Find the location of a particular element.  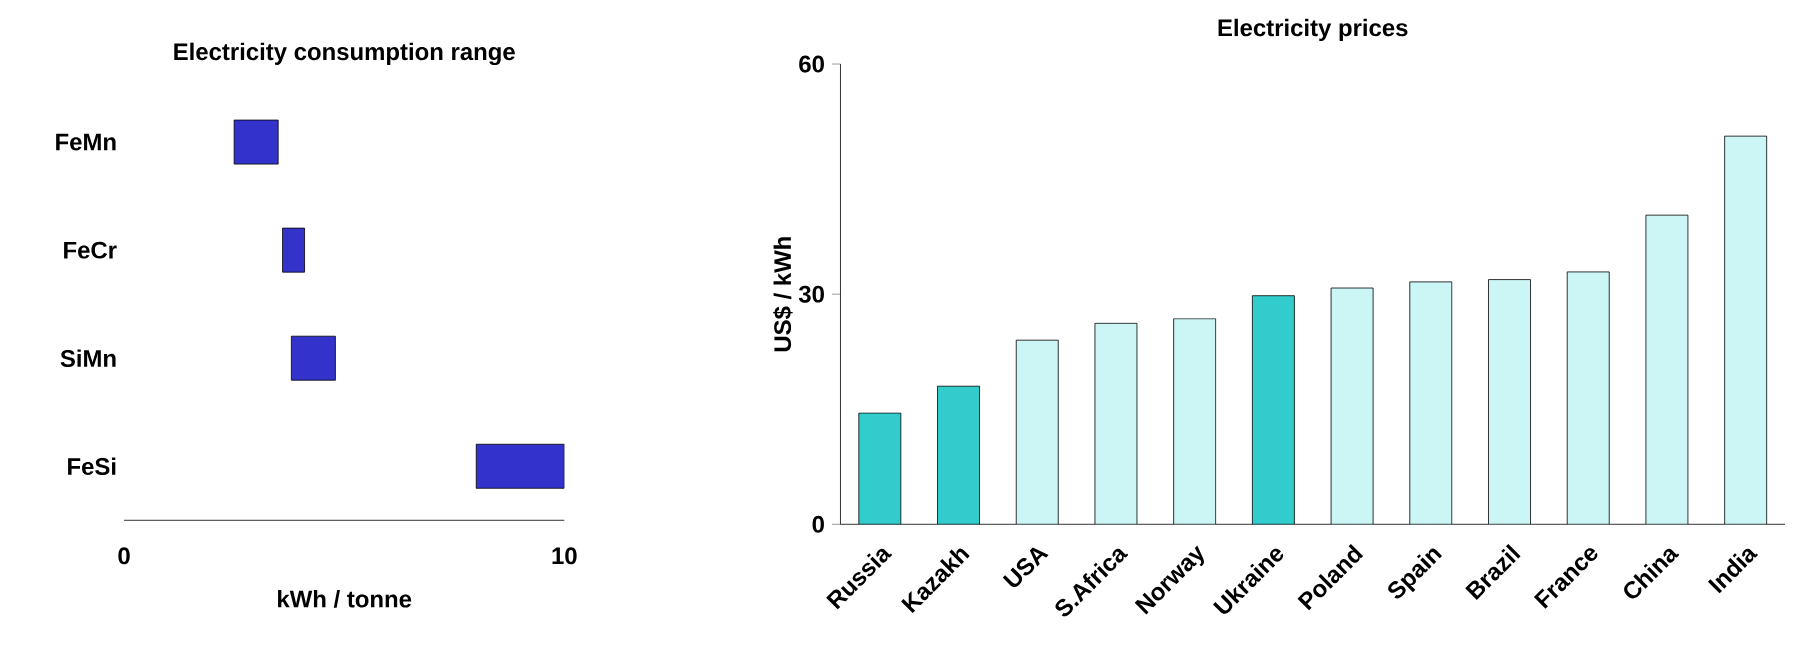

chart-title: Electricity consumption range is located at coordinates (344, 53).